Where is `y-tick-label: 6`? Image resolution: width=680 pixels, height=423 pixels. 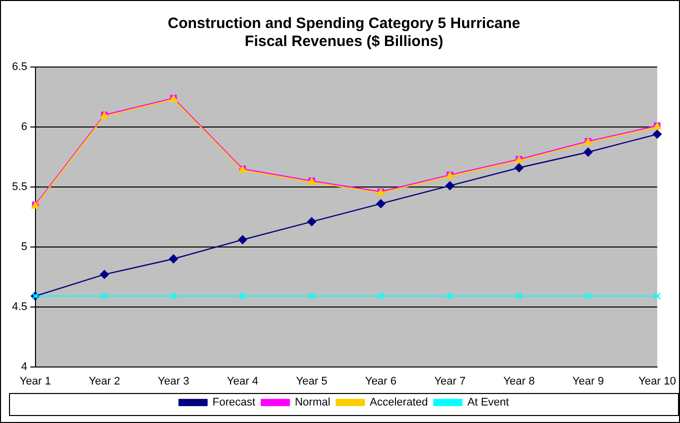 y-tick-label: 6 is located at coordinates (24, 126).